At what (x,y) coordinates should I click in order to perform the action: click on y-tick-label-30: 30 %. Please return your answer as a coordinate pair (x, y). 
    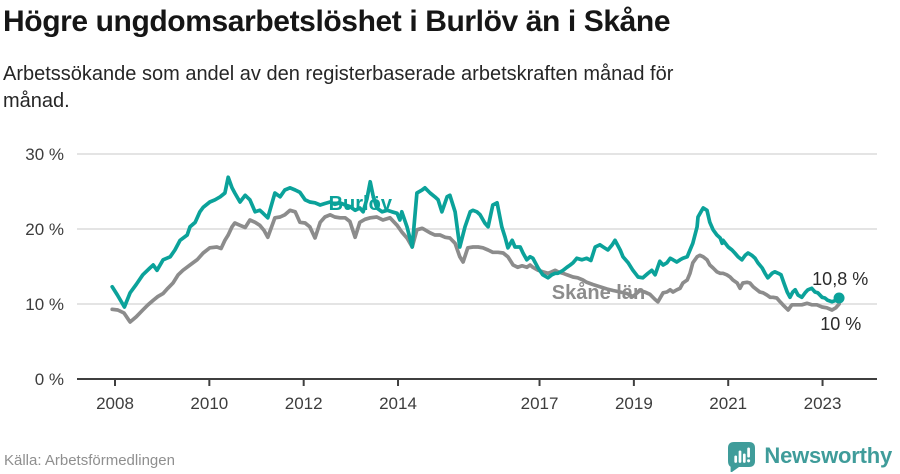
    Looking at the image, I should click on (44, 154).